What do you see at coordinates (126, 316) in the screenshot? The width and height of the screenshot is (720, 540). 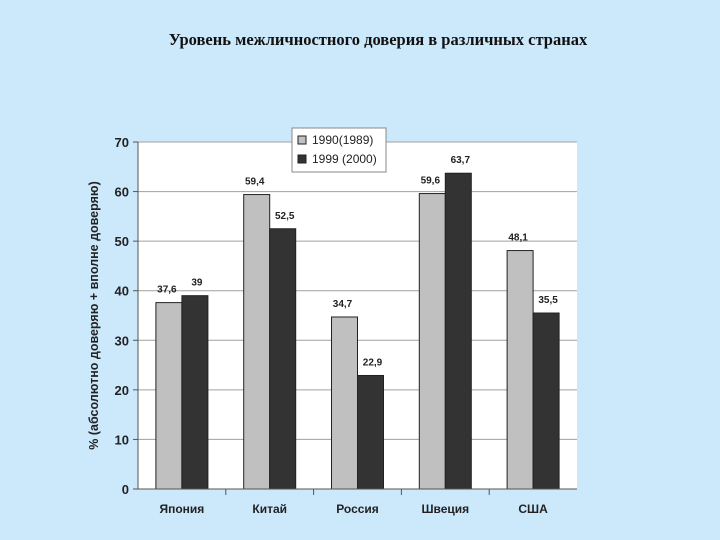 I see `y-axis-ticks: 0 10 20 30 40 50 60 70` at bounding box center [126, 316].